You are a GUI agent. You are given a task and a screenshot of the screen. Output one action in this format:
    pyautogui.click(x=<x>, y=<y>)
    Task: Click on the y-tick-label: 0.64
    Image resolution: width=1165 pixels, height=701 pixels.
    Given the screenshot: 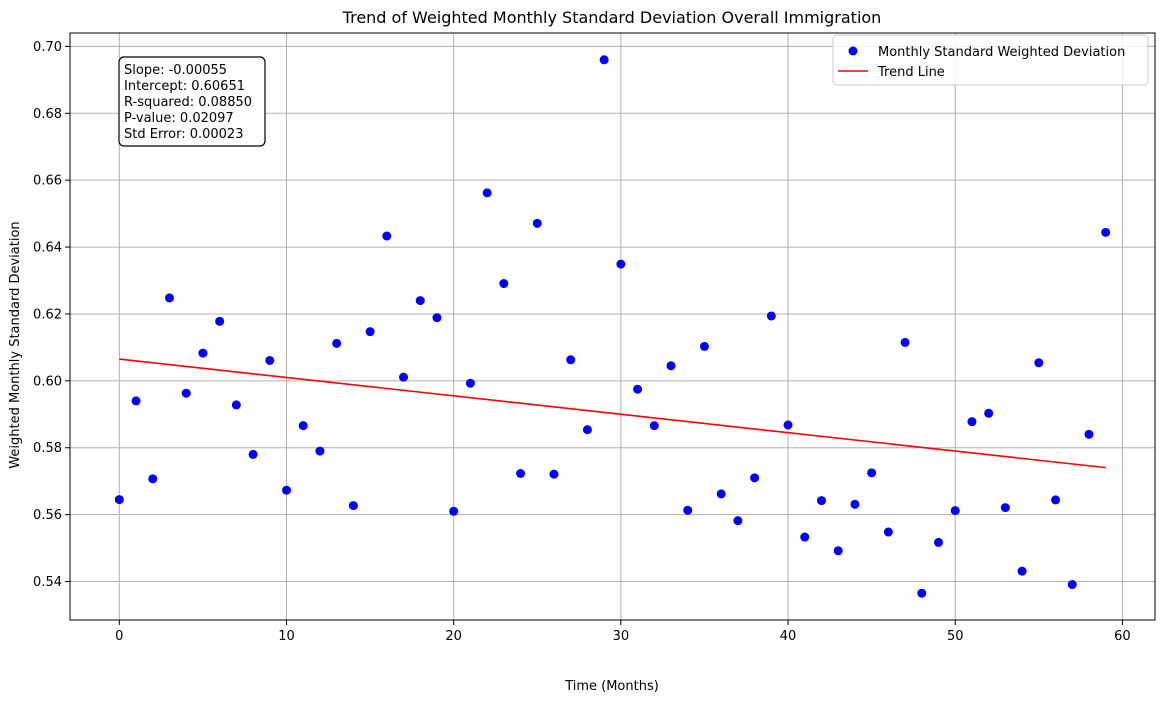 What is the action you would take?
    pyautogui.click(x=47, y=248)
    